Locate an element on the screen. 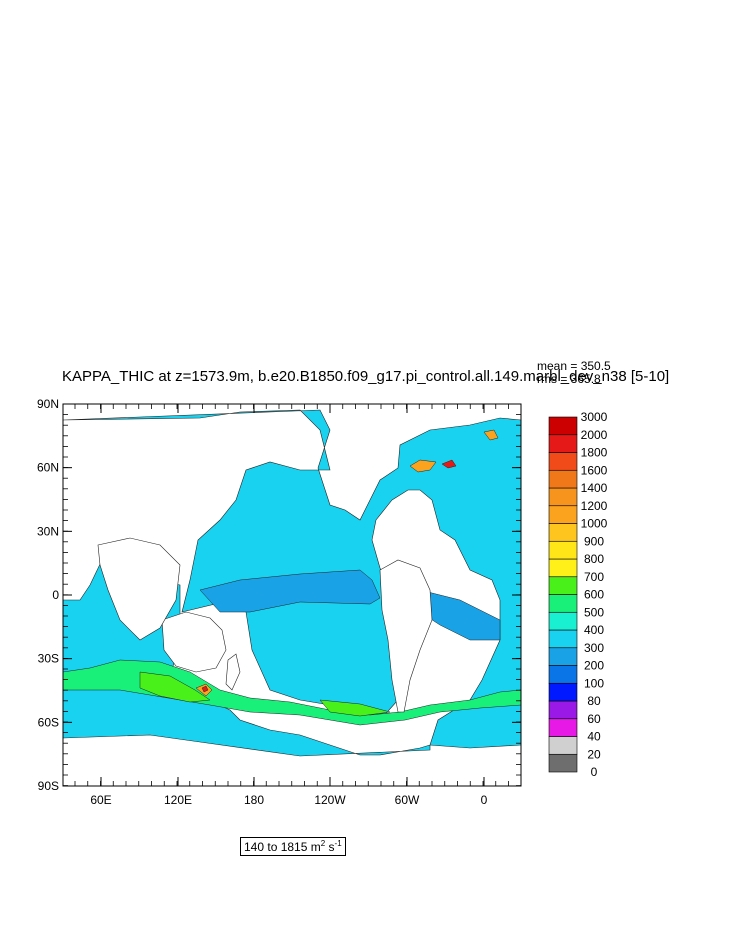 The width and height of the screenshot is (733, 945). colorbar-label: 700 is located at coordinates (594, 577).